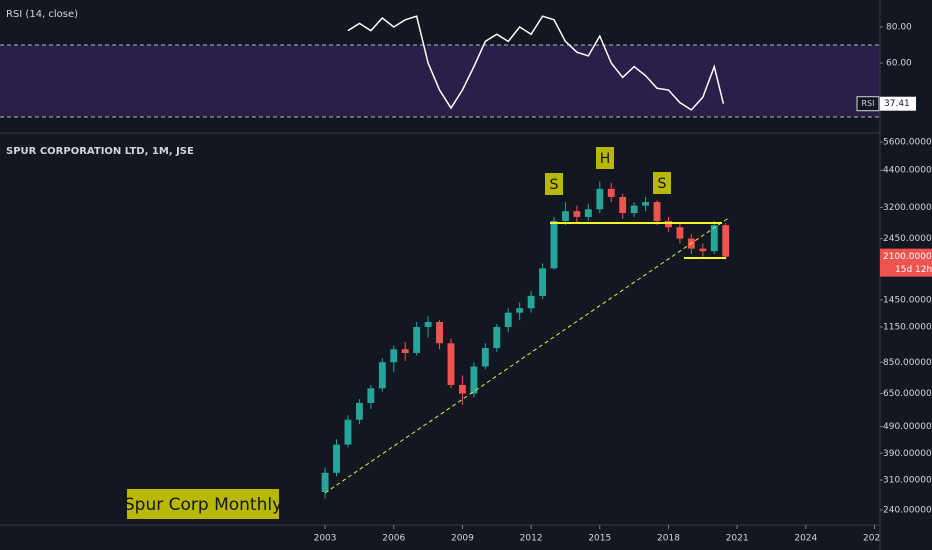 Image resolution: width=932 pixels, height=550 pixels. What do you see at coordinates (907, 239) in the screenshot?
I see `y-tick-label: 2450.00000` at bounding box center [907, 239].